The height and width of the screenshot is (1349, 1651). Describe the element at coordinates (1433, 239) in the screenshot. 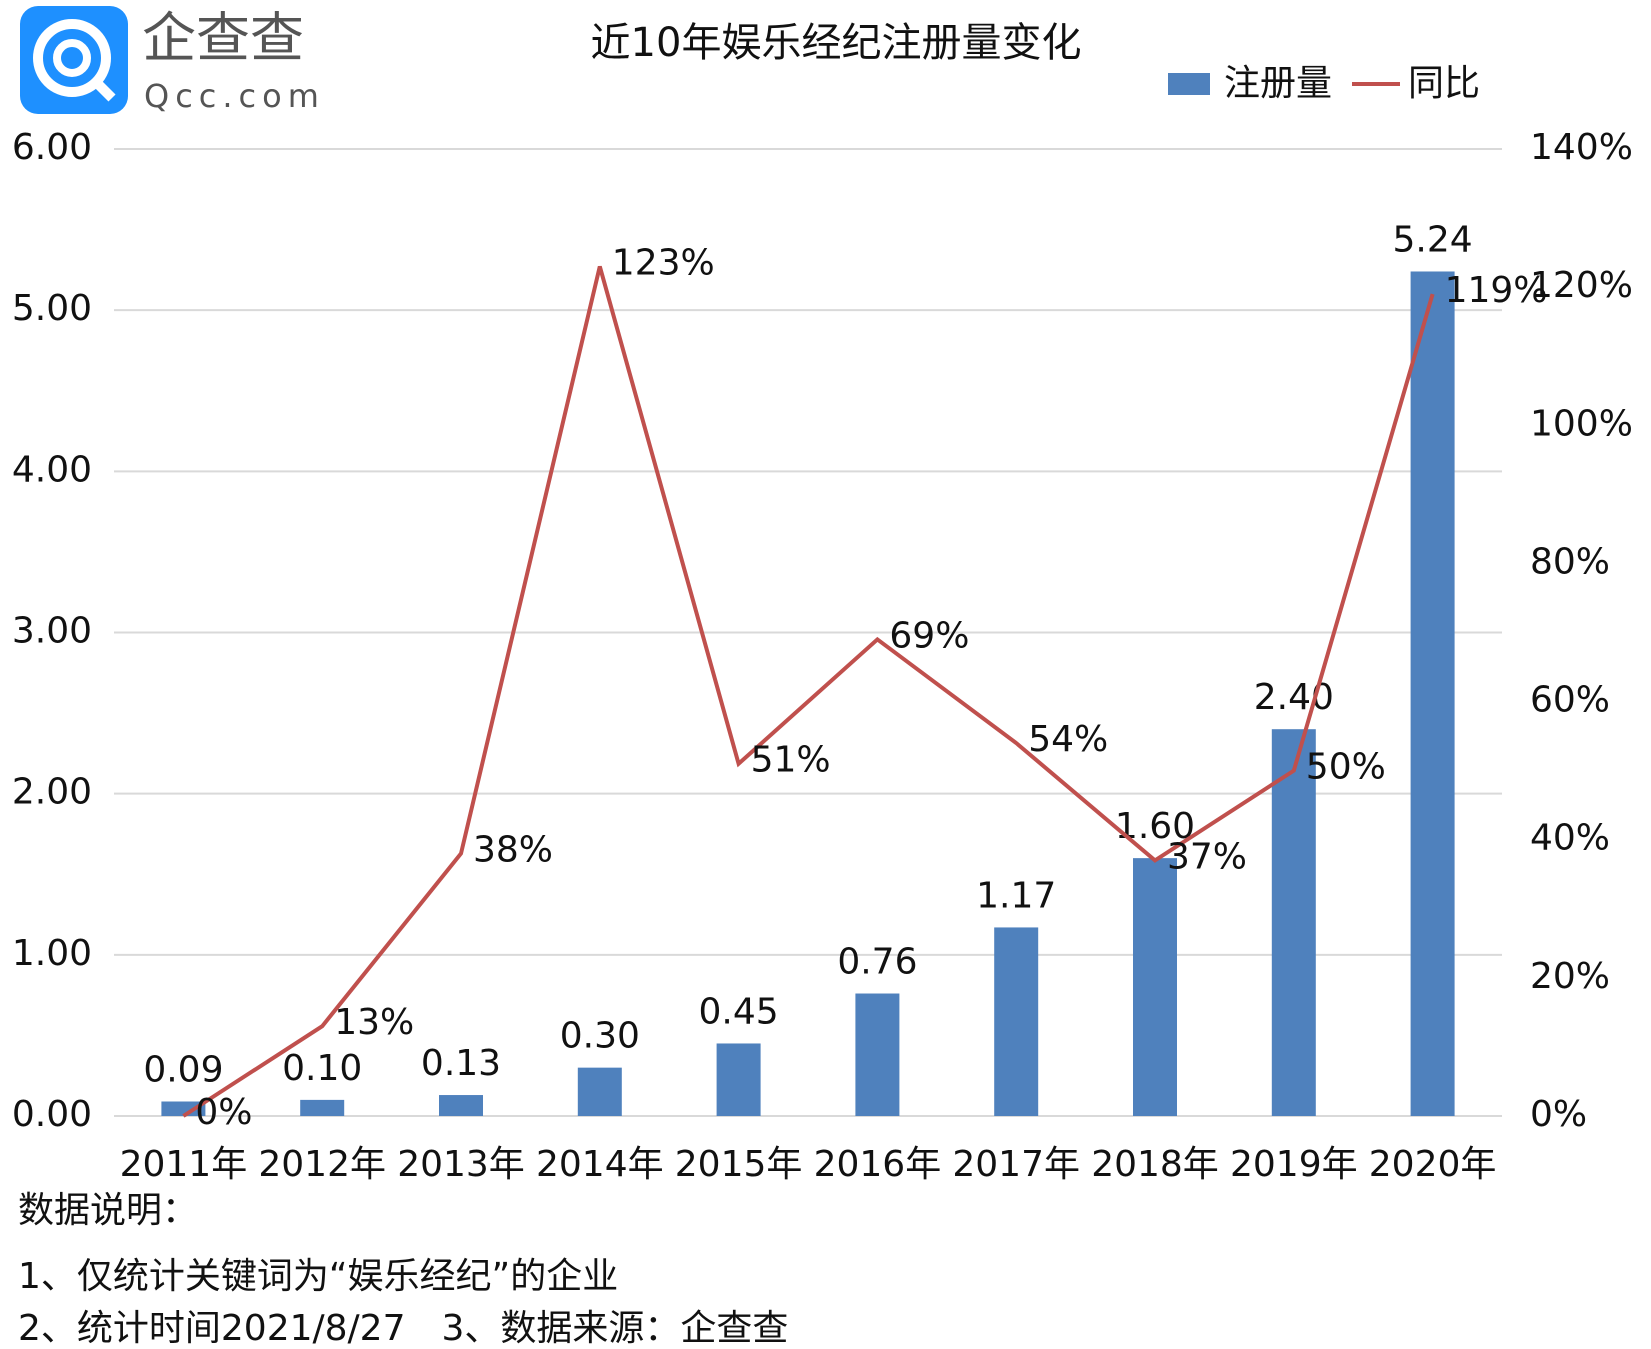

I see `bar-label: 5.24` at that location.